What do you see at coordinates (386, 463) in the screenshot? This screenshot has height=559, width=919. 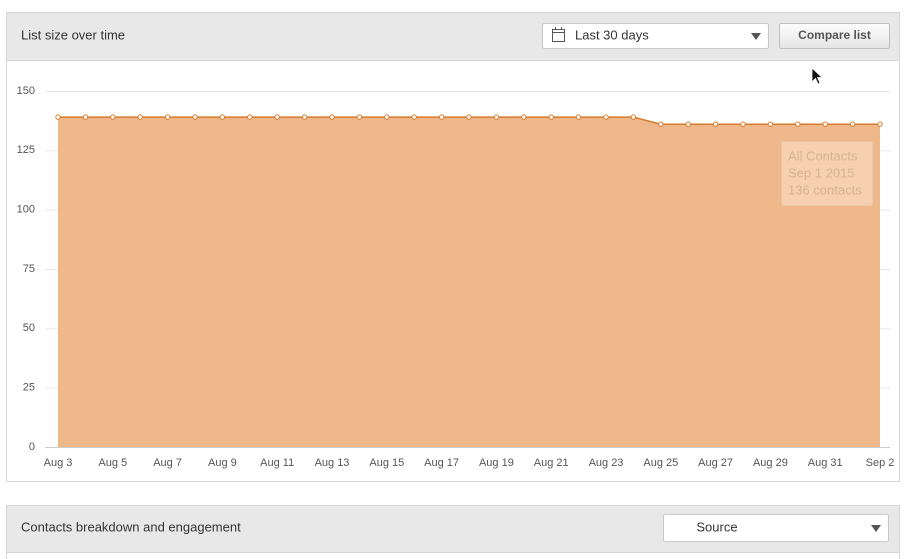 I see `x-tick-label: Aug 15` at bounding box center [386, 463].